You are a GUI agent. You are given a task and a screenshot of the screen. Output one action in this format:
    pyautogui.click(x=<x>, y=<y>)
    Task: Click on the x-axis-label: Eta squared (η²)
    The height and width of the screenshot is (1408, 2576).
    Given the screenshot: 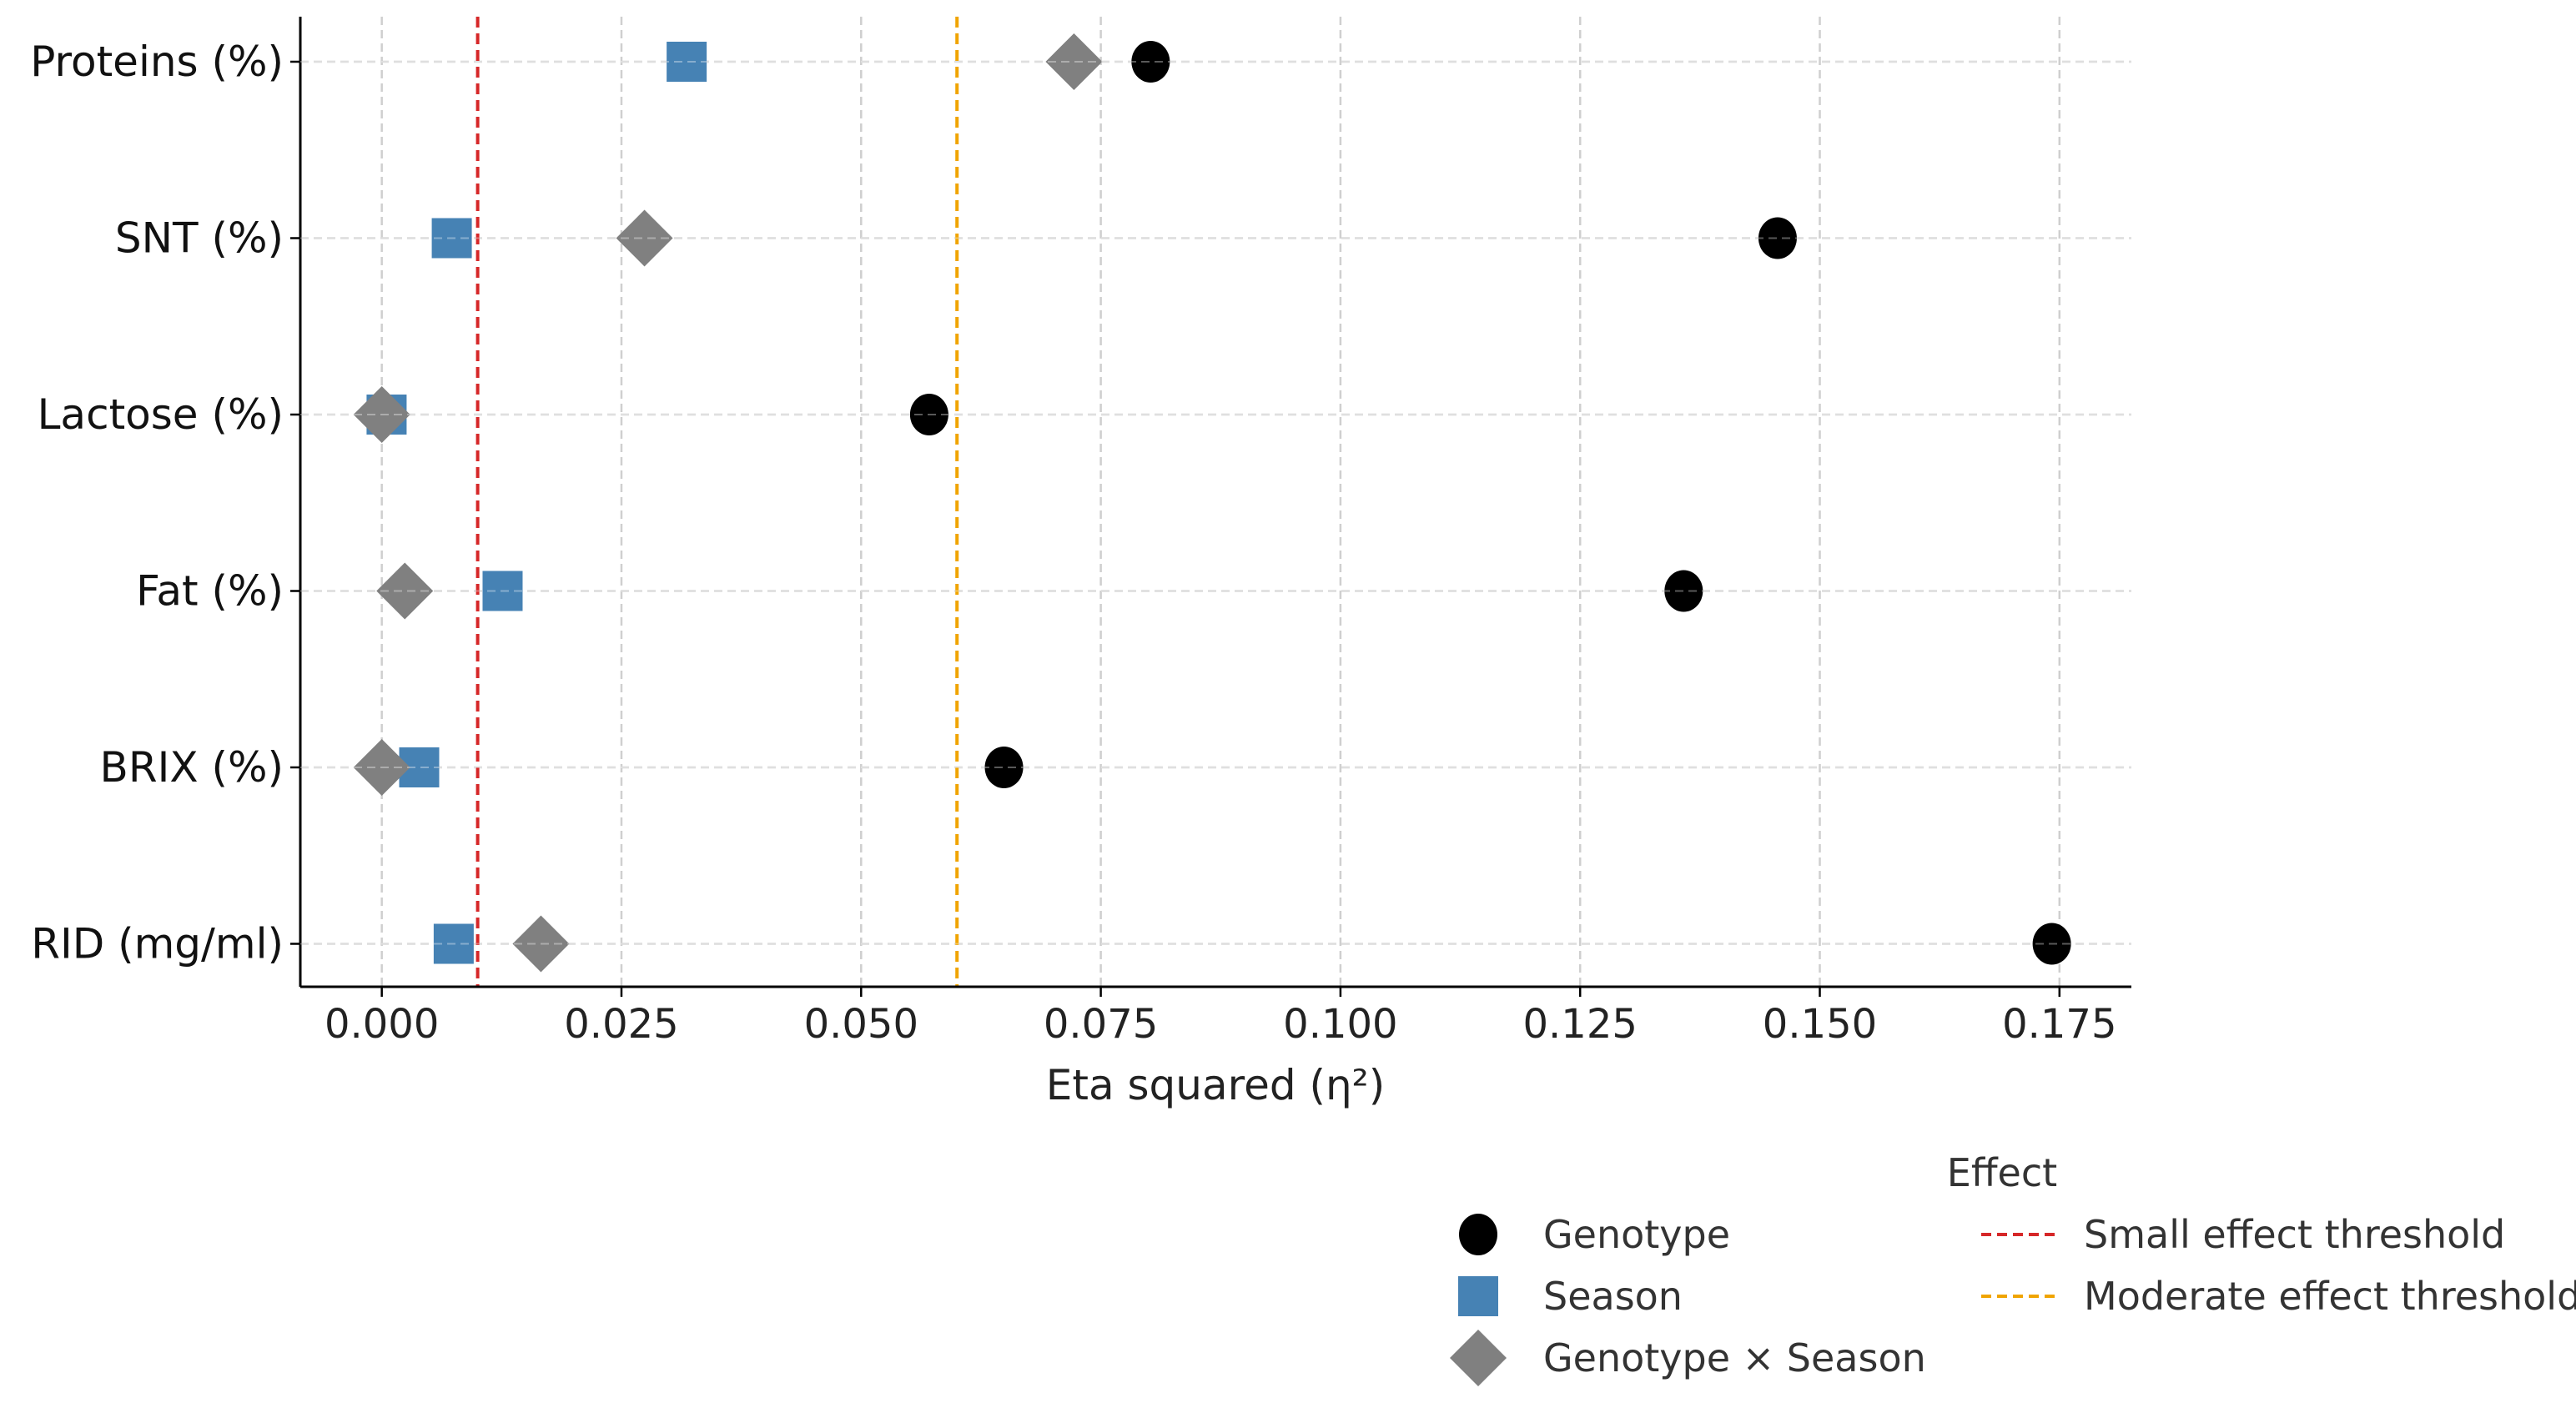 What is the action you would take?
    pyautogui.click(x=1215, y=1085)
    